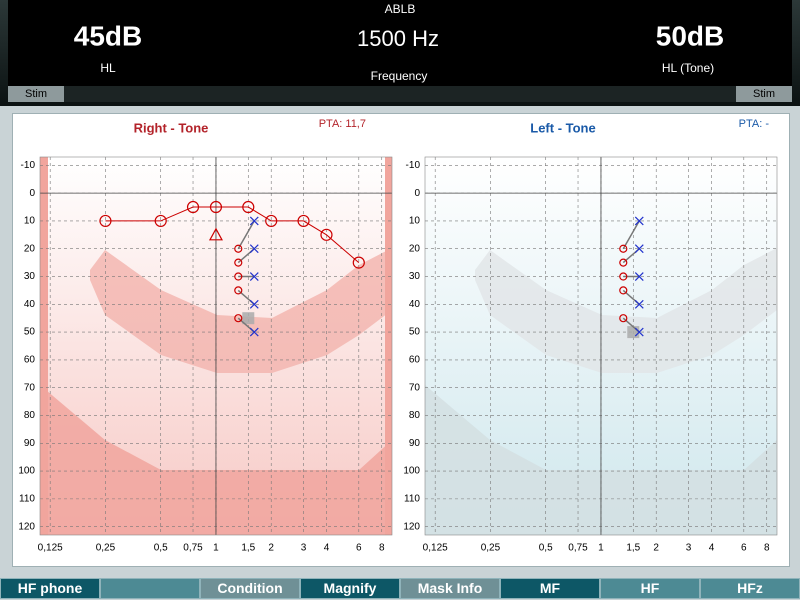 This screenshot has height=600, width=800. Describe the element at coordinates (400, 9) in the screenshot. I see `test-name: ABLB` at that location.